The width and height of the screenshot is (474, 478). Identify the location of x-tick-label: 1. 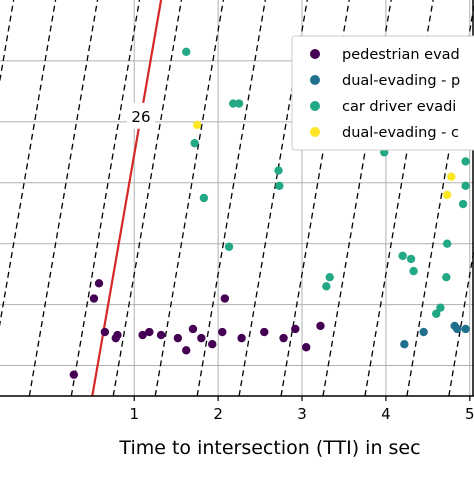
(134, 414).